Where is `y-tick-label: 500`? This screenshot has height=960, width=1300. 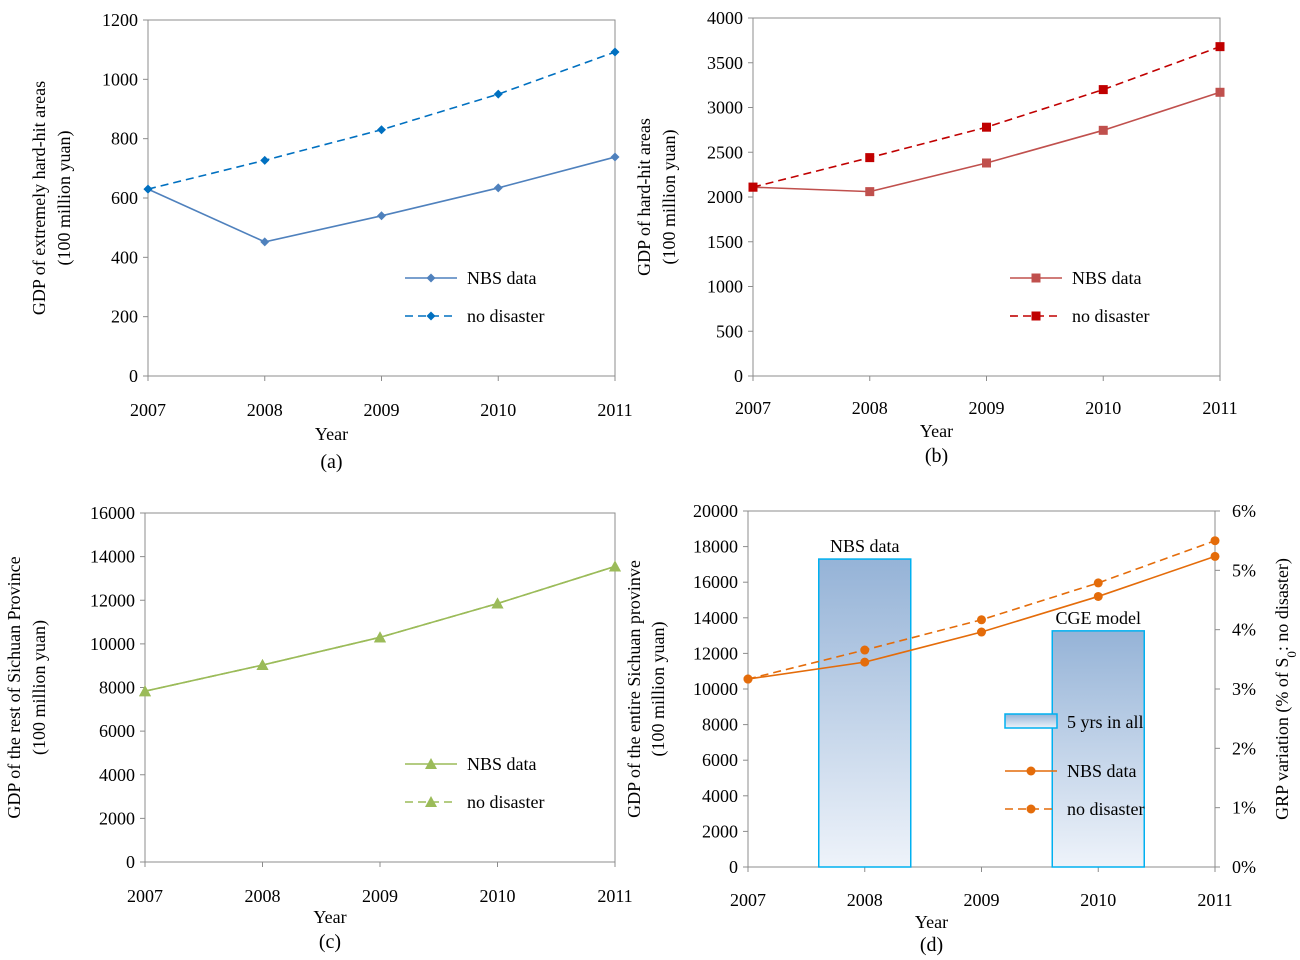 y-tick-label: 500 is located at coordinates (729, 331).